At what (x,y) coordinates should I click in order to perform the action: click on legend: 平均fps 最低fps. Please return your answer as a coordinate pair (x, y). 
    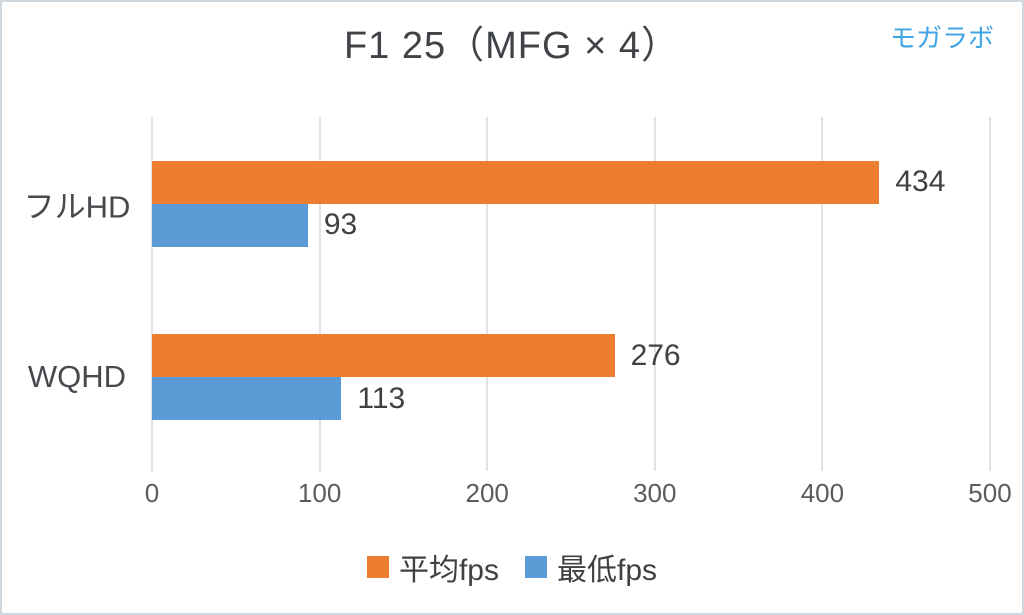
    Looking at the image, I should click on (512, 567).